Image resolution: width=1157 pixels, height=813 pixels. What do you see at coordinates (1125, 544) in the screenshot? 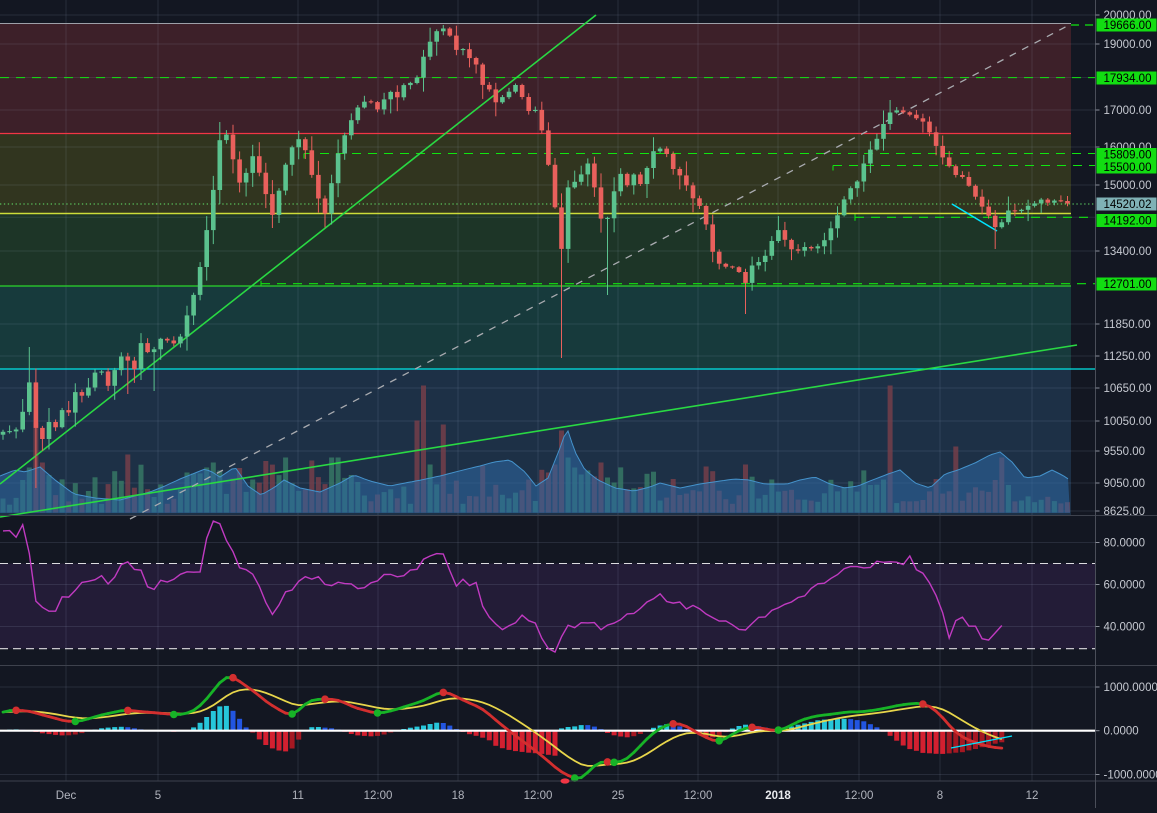
I see `svg-text: 80.0000` at bounding box center [1125, 544].